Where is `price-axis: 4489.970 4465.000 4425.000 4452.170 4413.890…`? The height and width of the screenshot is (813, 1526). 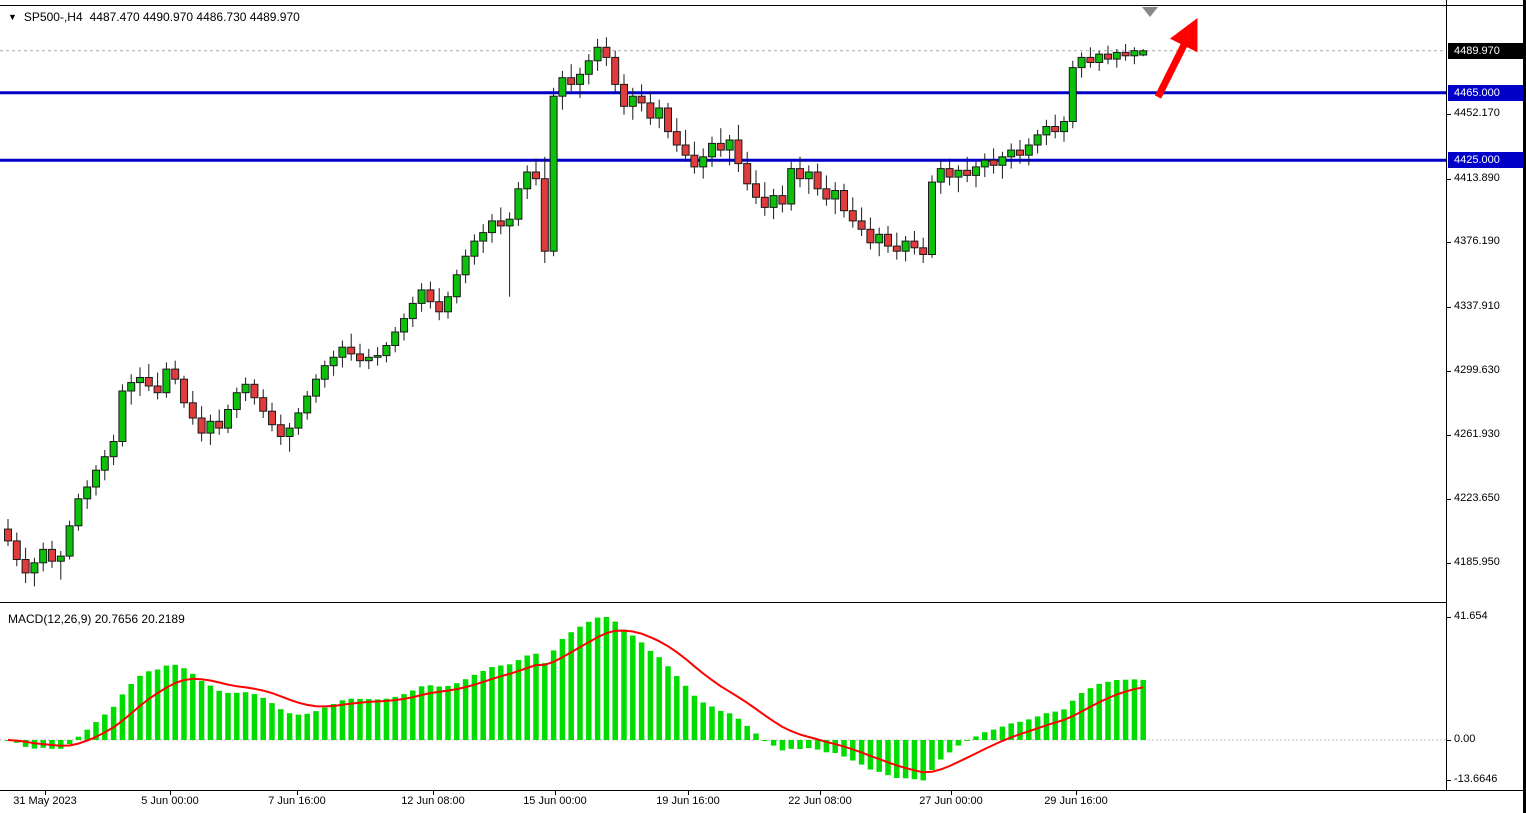
price-axis: 4489.970 4465.000 4425.000 4452.170 4413.890… is located at coordinates (1484, 395).